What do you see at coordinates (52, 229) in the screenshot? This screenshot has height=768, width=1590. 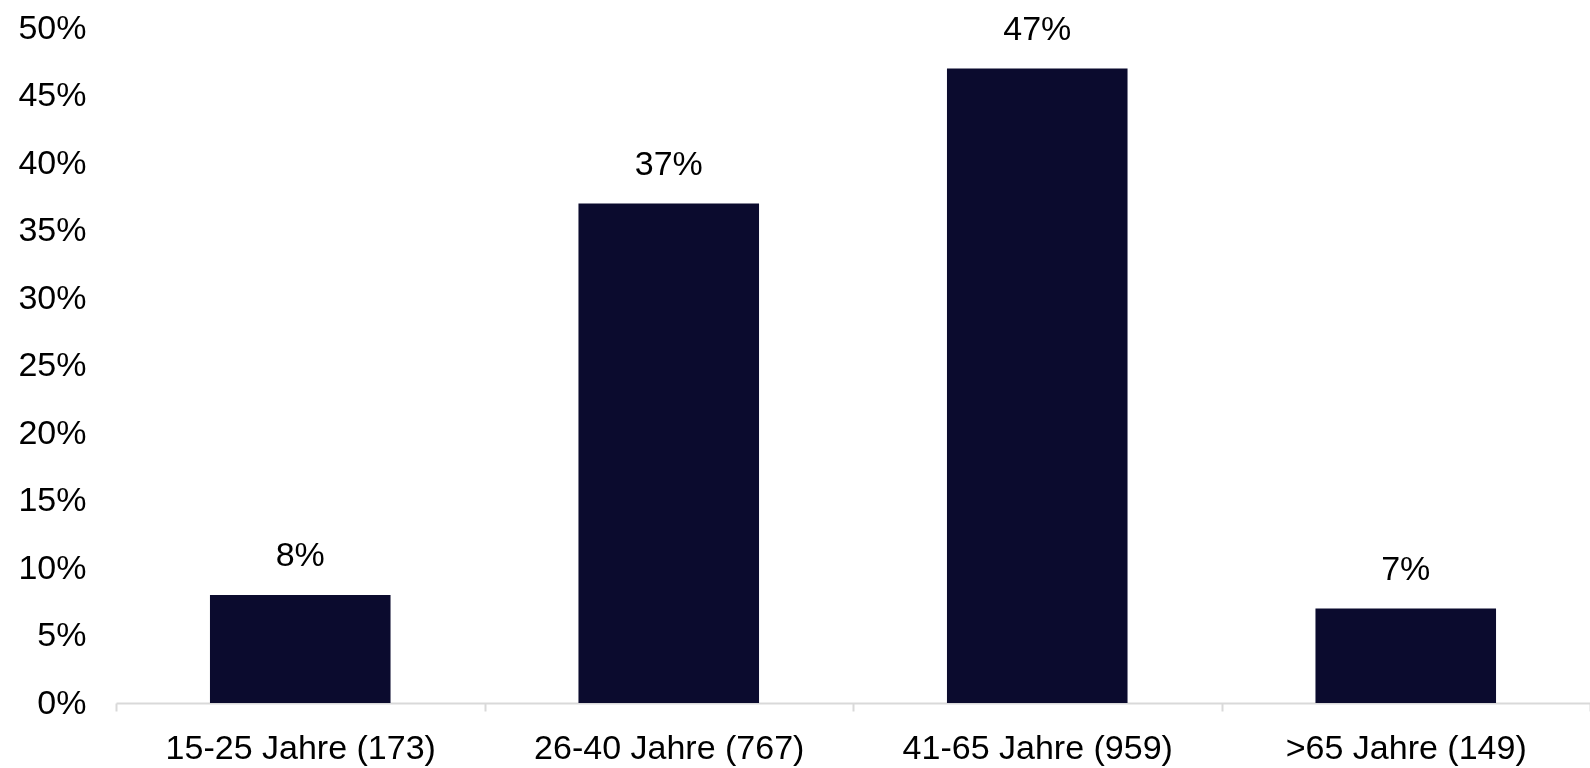 I see `y-tick-label: 35%` at bounding box center [52, 229].